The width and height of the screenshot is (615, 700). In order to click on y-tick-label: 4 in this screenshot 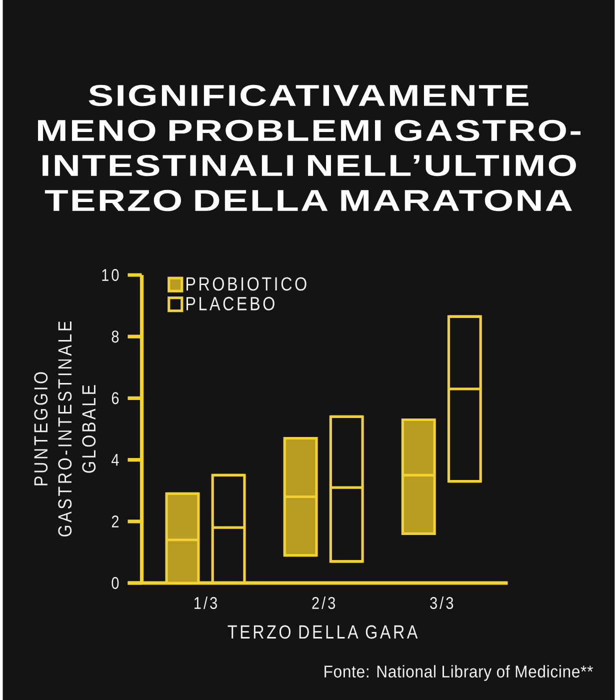, I will do `click(115, 460)`.